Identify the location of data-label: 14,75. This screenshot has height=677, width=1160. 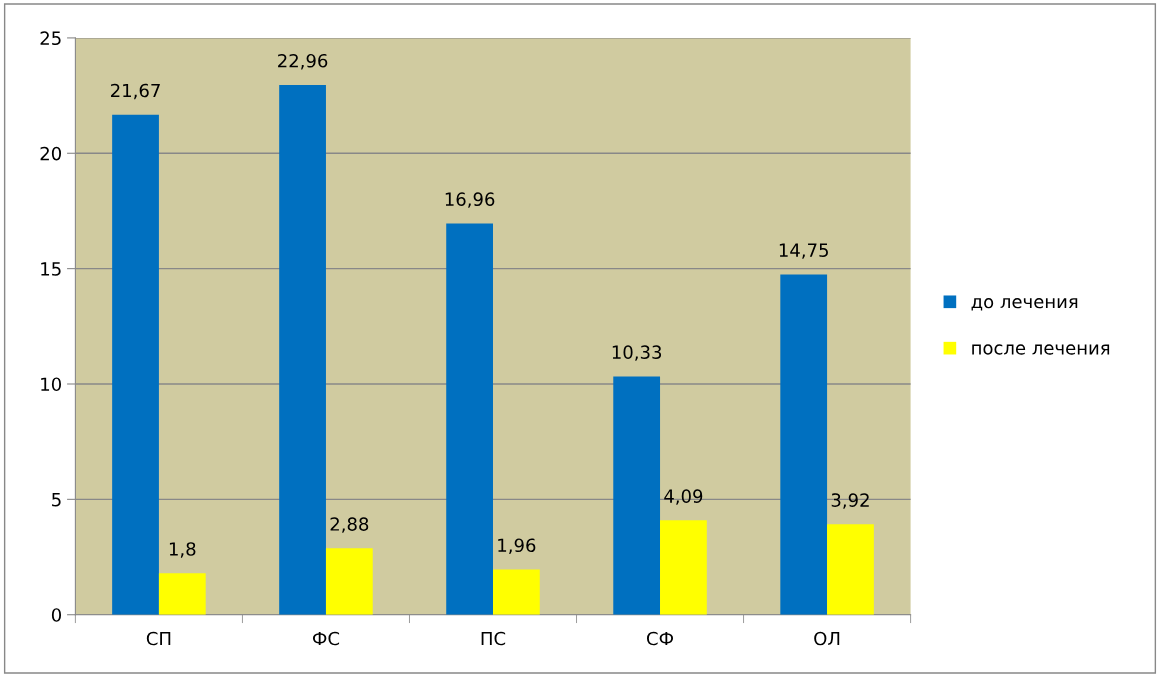
(803, 251).